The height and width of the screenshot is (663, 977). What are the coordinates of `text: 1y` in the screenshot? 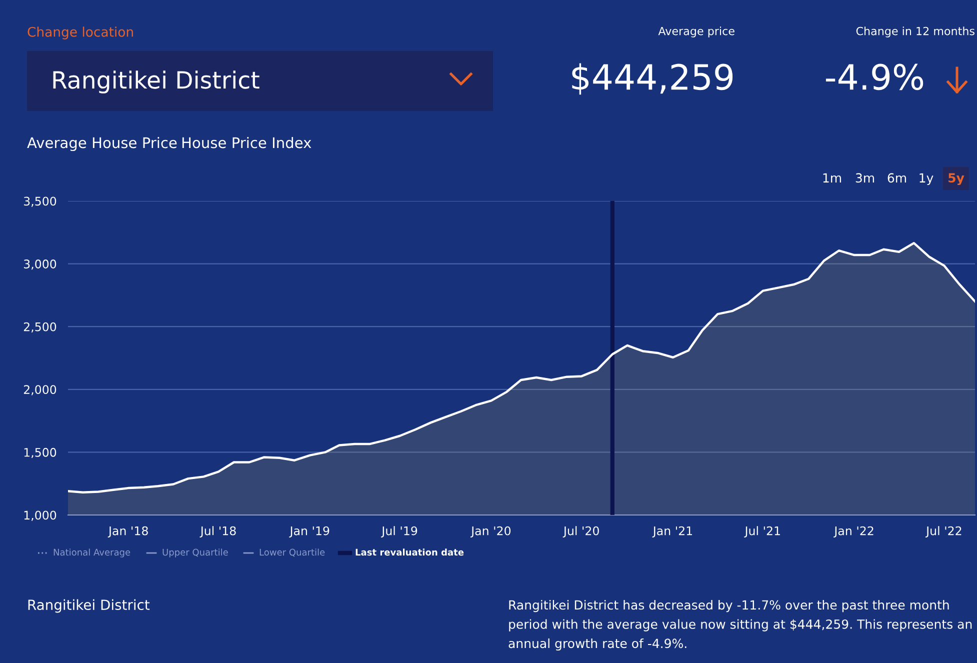 It's located at (927, 179).